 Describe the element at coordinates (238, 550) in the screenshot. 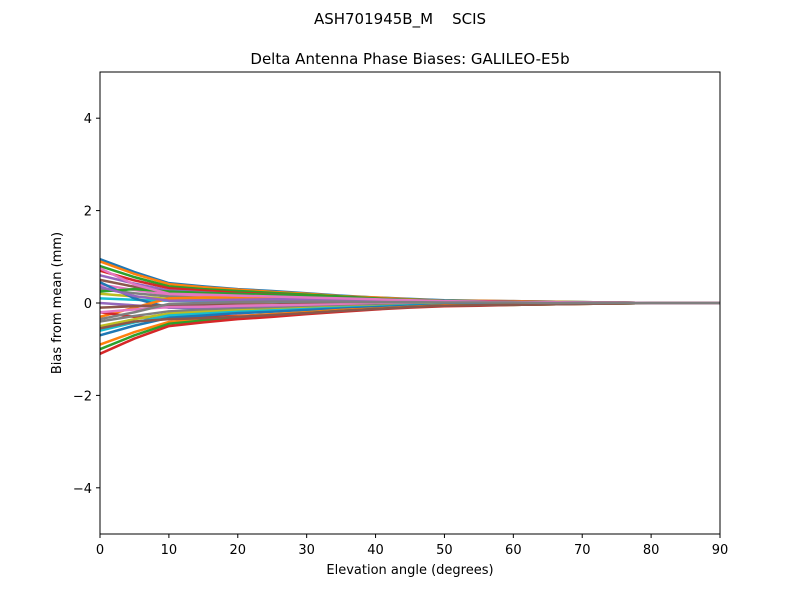

I see `x-tick-label: 20` at that location.